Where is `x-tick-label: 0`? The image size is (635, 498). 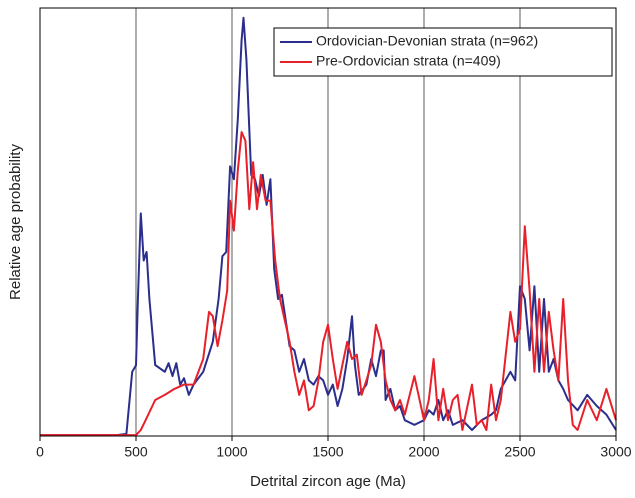 x-tick-label: 0 is located at coordinates (40, 452).